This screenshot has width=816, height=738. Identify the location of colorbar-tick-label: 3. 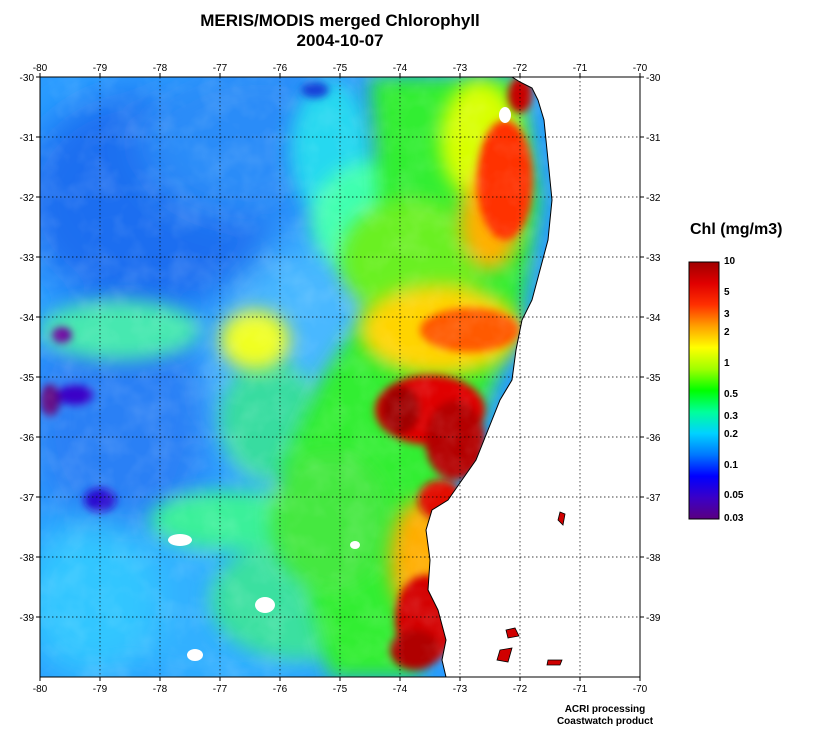
(727, 315).